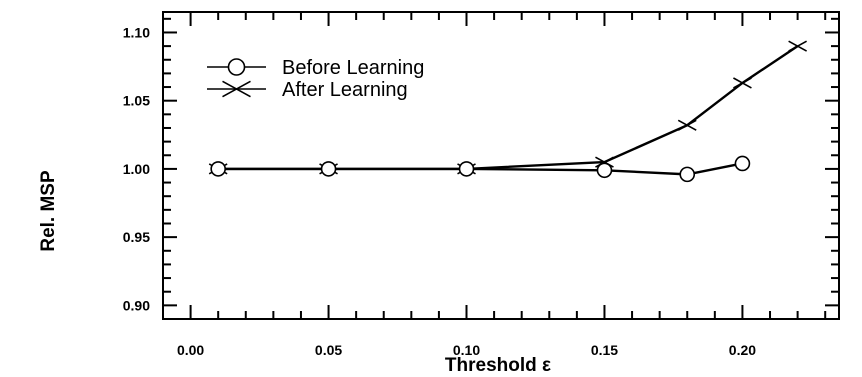  Describe the element at coordinates (190, 350) in the screenshot. I see `x-tick-label: 0.00` at that location.